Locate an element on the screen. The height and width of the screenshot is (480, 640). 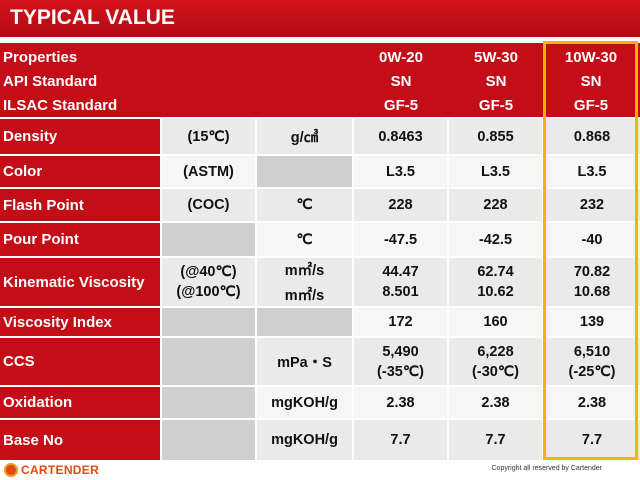
title-divider is located at coordinates (320, 40).